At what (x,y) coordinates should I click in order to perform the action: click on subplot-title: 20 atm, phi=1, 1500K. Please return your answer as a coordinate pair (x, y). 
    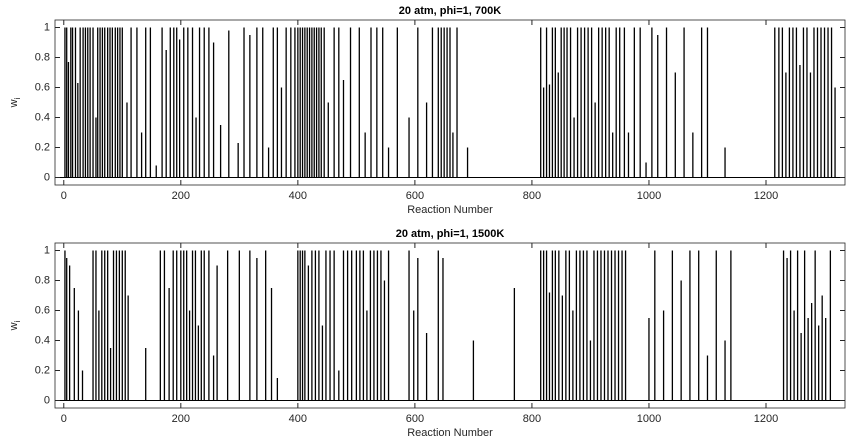
    Looking at the image, I should click on (450, 234).